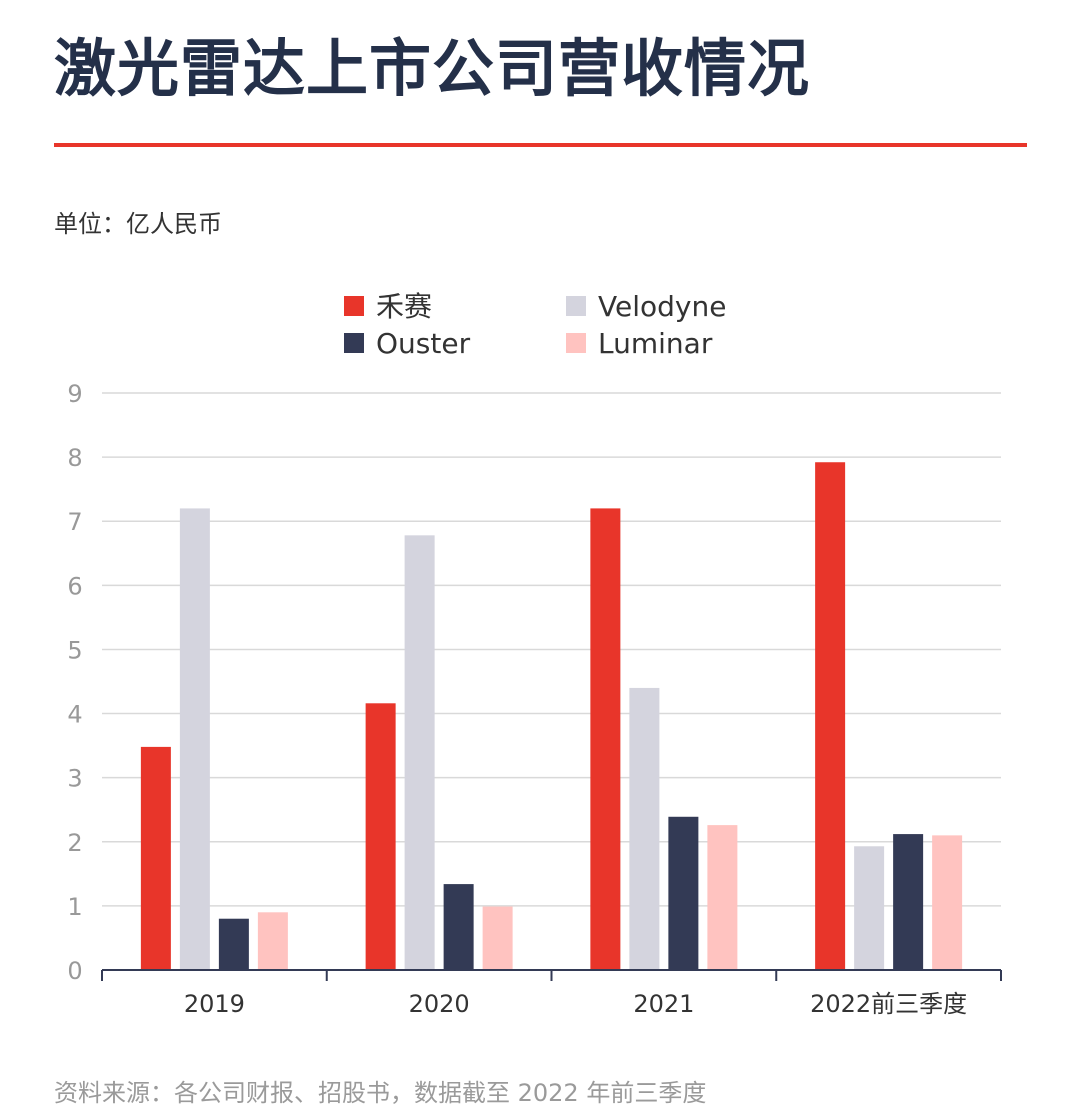  I want to click on bar-ouster-2022前三季度, so click(908, 902).